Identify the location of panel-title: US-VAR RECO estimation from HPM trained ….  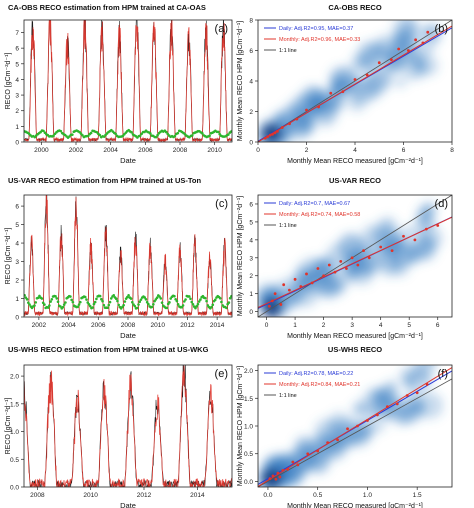
(104, 180).